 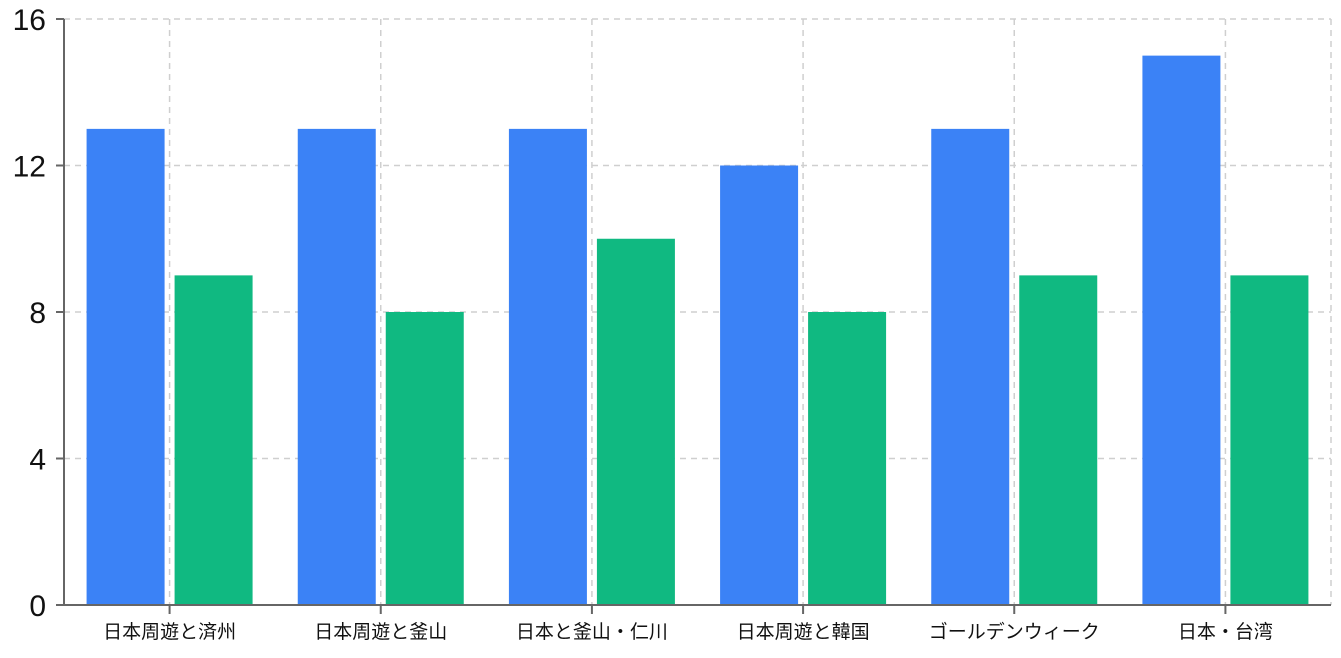 What do you see at coordinates (29, 167) in the screenshot?
I see `y-tick-label: 12` at bounding box center [29, 167].